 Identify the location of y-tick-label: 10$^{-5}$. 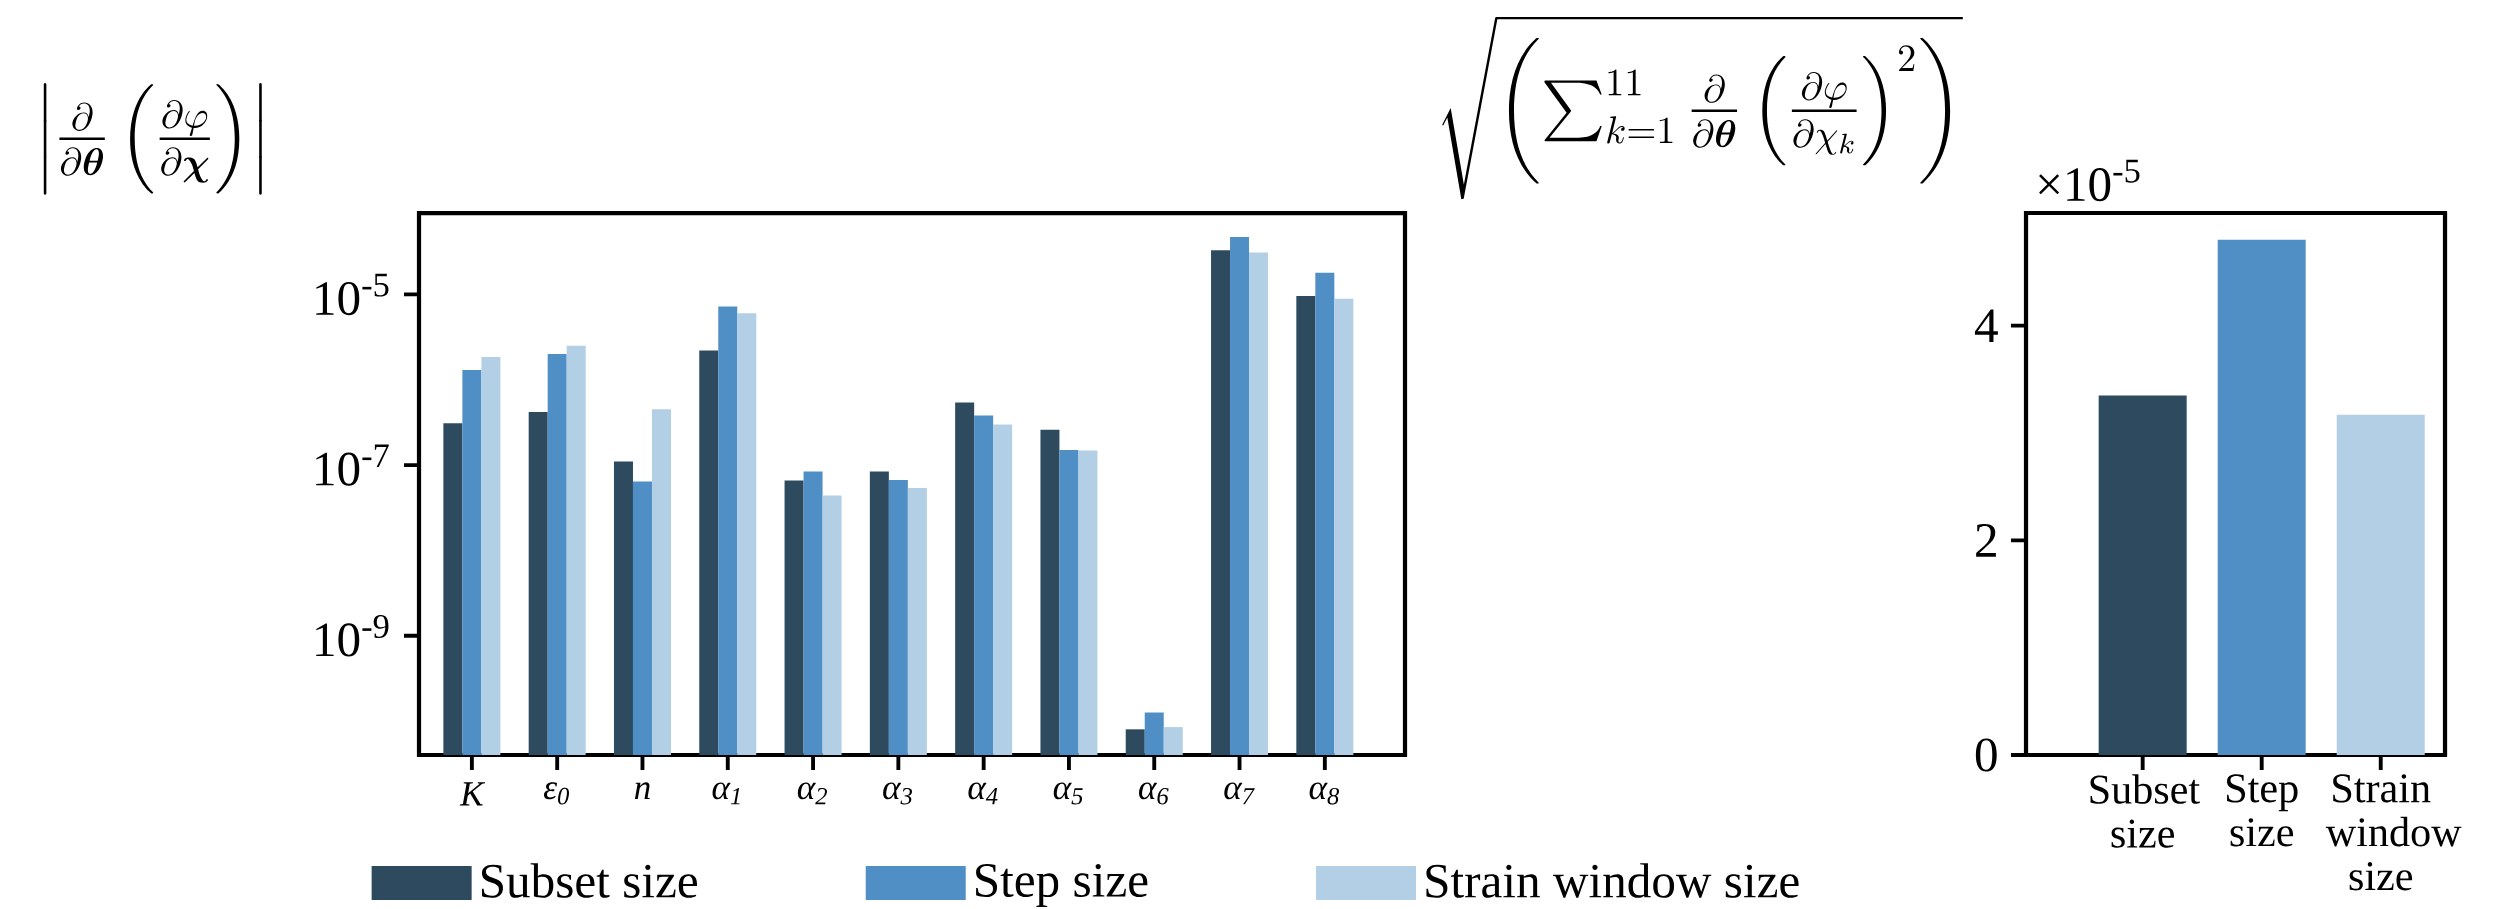
(352, 294).